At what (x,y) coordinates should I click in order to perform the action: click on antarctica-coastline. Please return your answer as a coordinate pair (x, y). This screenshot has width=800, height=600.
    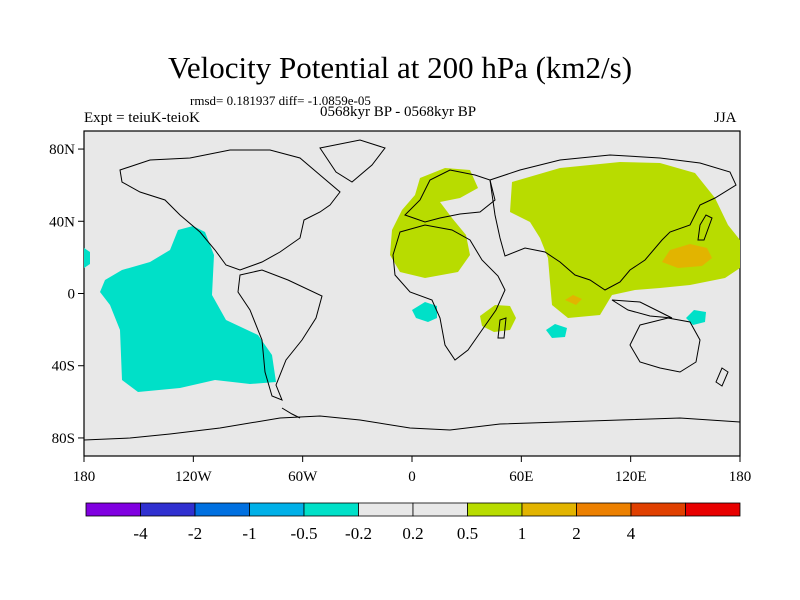
    Looking at the image, I should click on (412, 428).